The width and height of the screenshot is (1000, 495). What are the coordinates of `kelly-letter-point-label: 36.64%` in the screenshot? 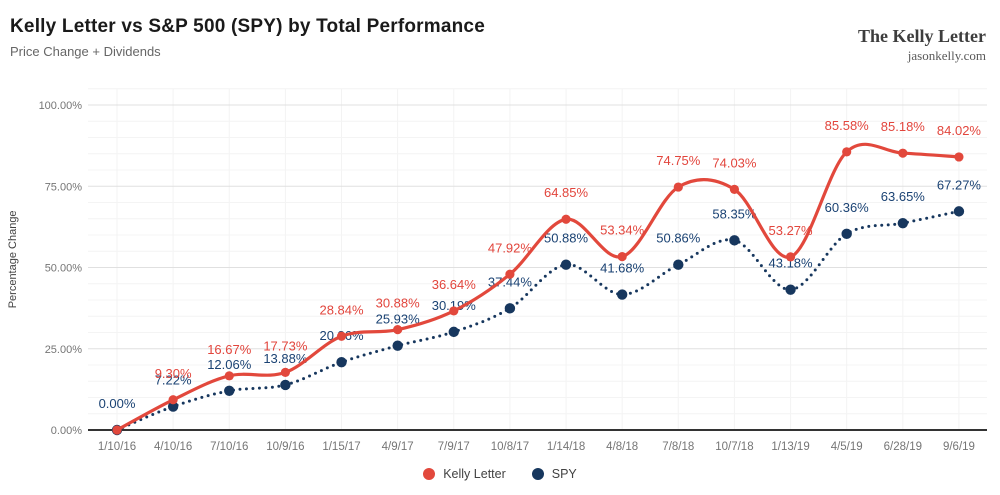 It's located at (454, 284).